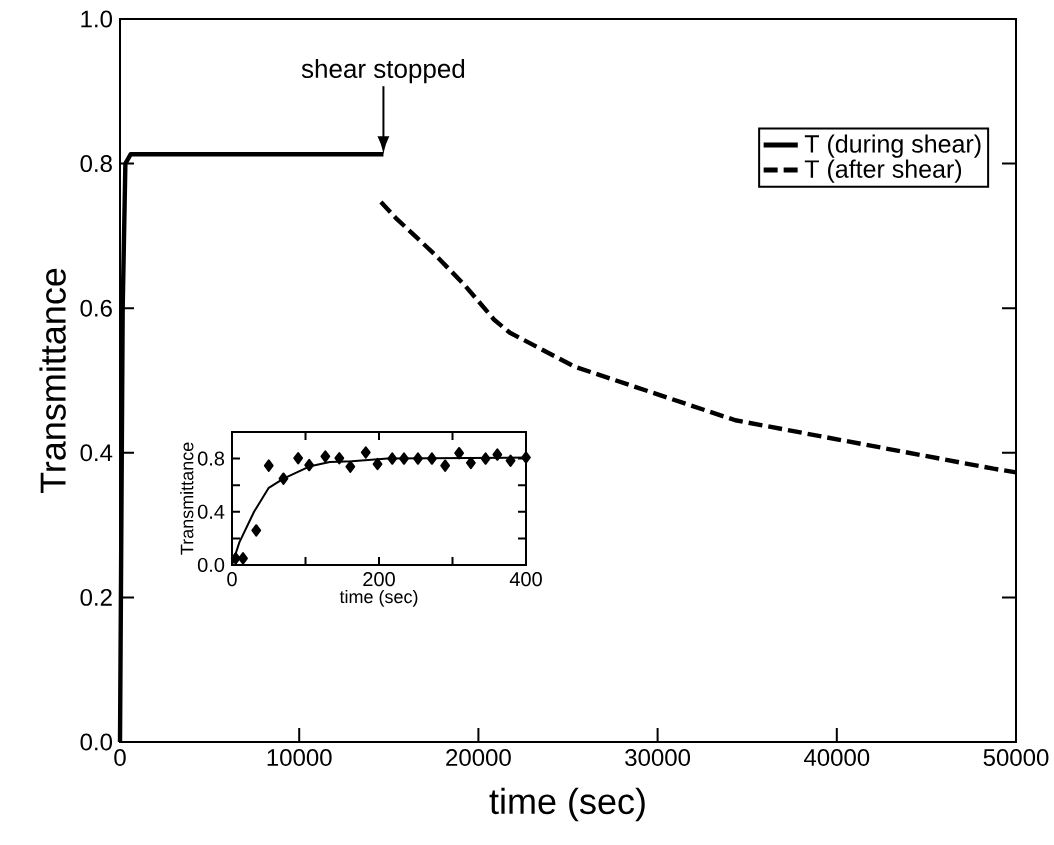 The width and height of the screenshot is (1054, 845). I want to click on x-tick-label: 50000, so click(1016, 758).